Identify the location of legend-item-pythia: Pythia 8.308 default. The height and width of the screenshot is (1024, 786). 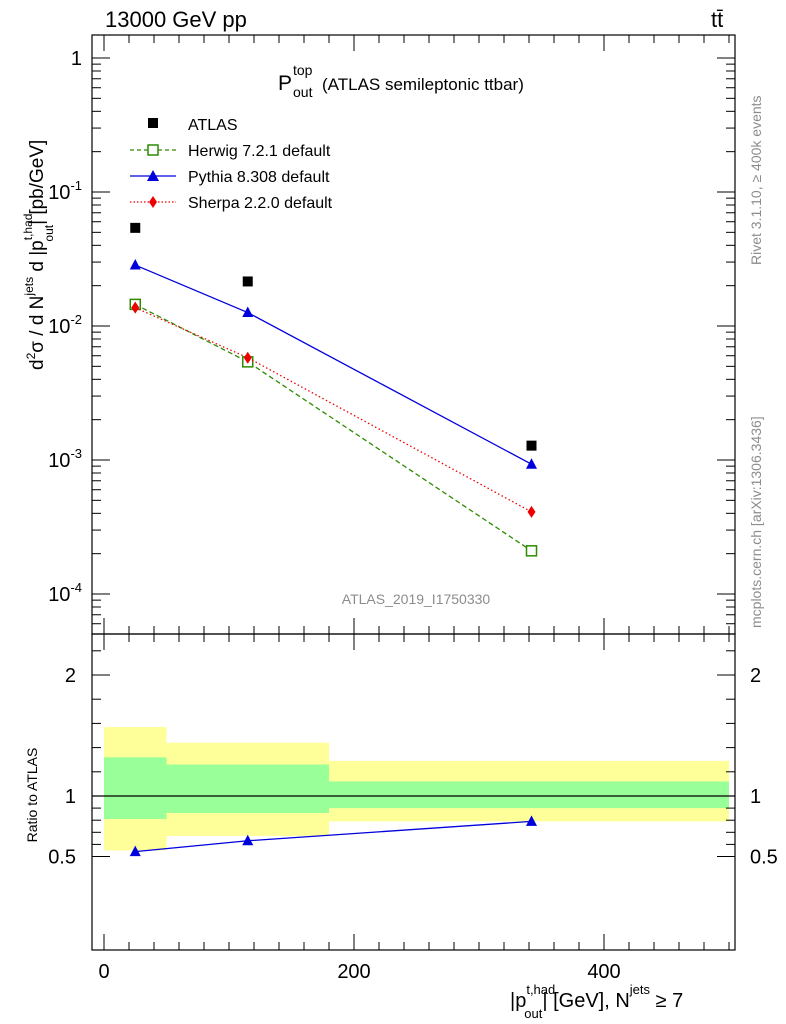
(230, 177).